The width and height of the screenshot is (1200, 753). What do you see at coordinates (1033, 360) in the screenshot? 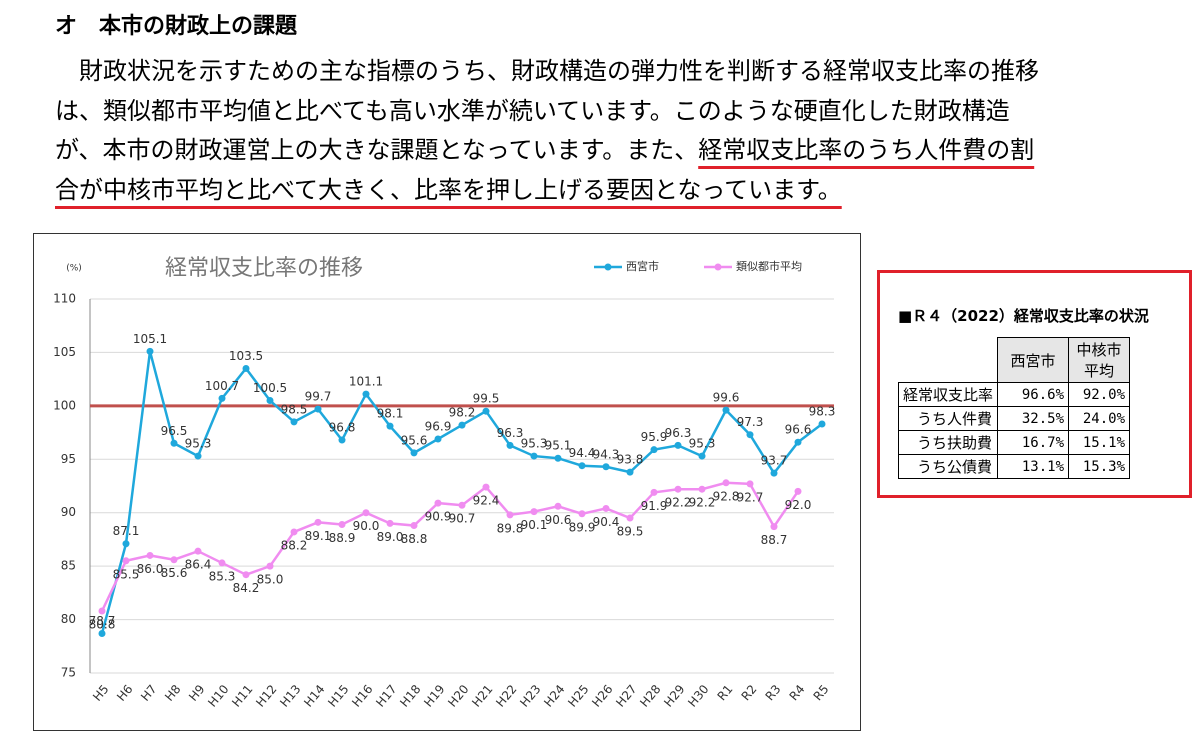
I see `column-header: 西宮市` at bounding box center [1033, 360].